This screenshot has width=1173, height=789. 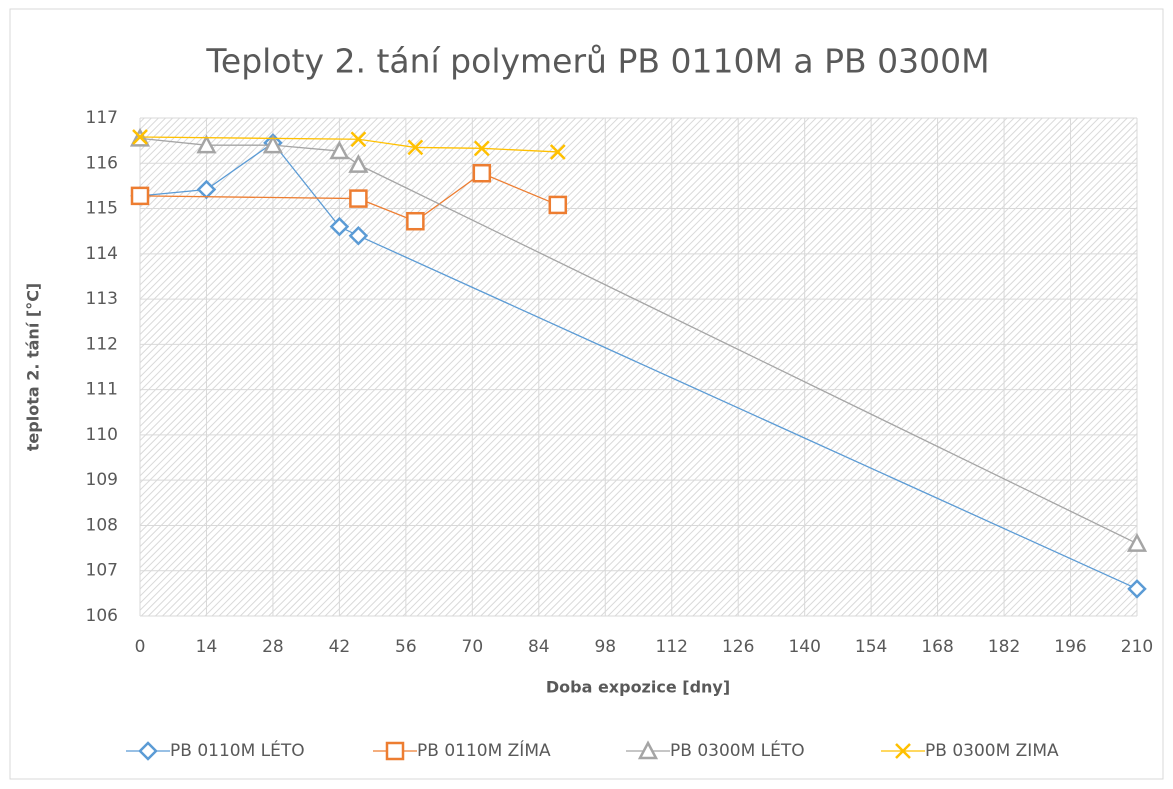 I want to click on y-axis-title: teplota 2. tání [°C], so click(x=33, y=367).